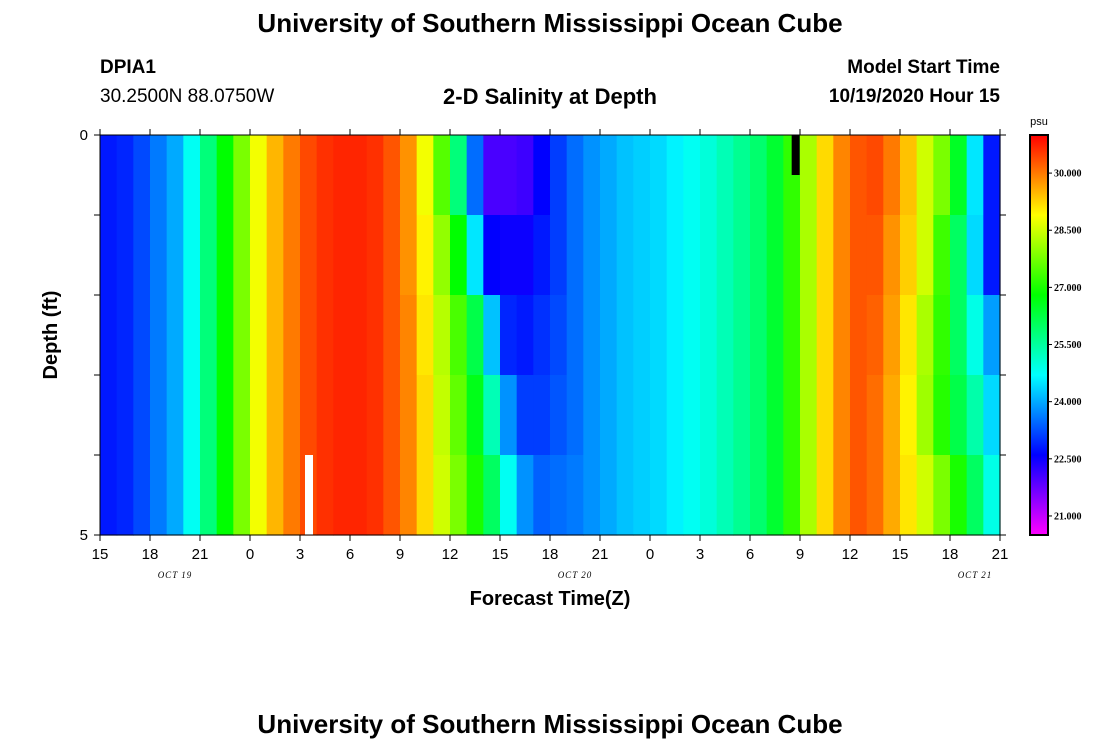 The height and width of the screenshot is (750, 1100). What do you see at coordinates (84, 135) in the screenshot?
I see `y-tick-label: 0` at bounding box center [84, 135].